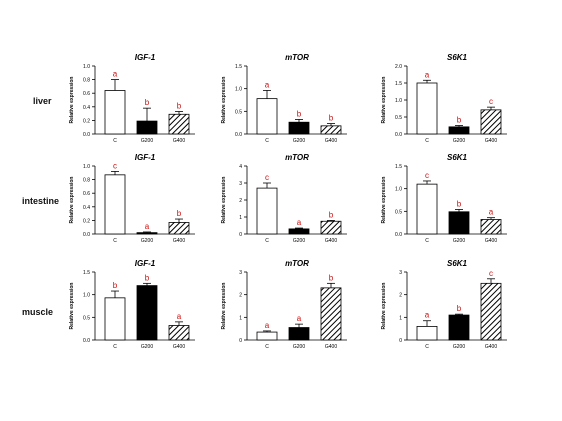 The image size is (562, 421). I want to click on y-tick-label: 1, so click(240, 318).